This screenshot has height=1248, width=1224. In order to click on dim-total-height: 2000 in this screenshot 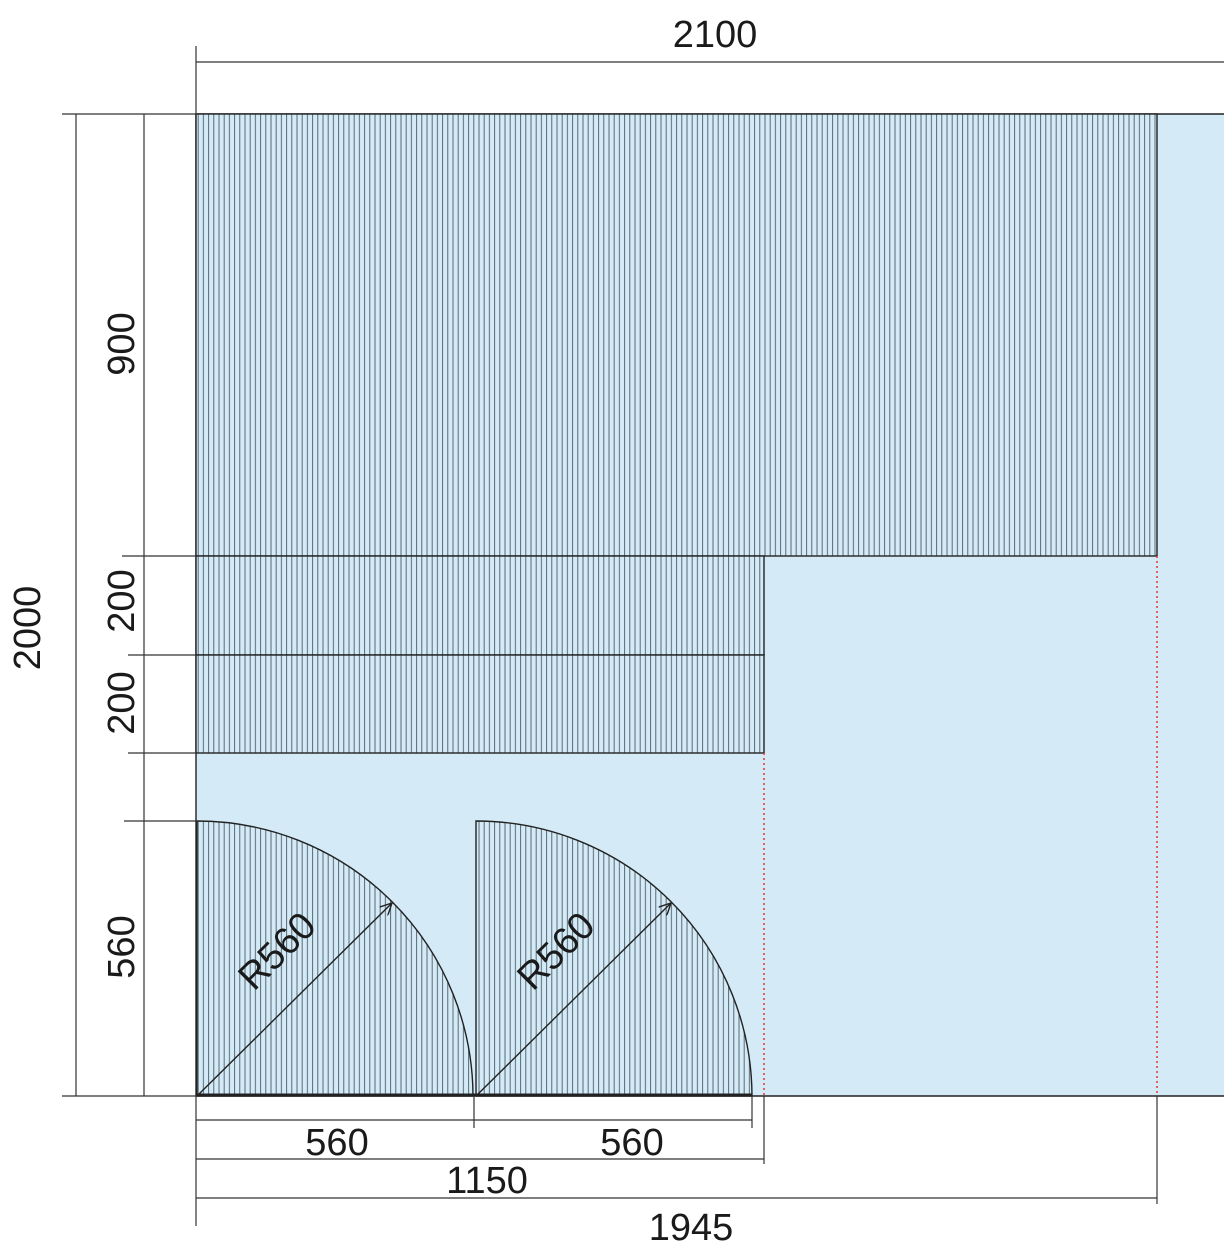, I will do `click(28, 628)`.